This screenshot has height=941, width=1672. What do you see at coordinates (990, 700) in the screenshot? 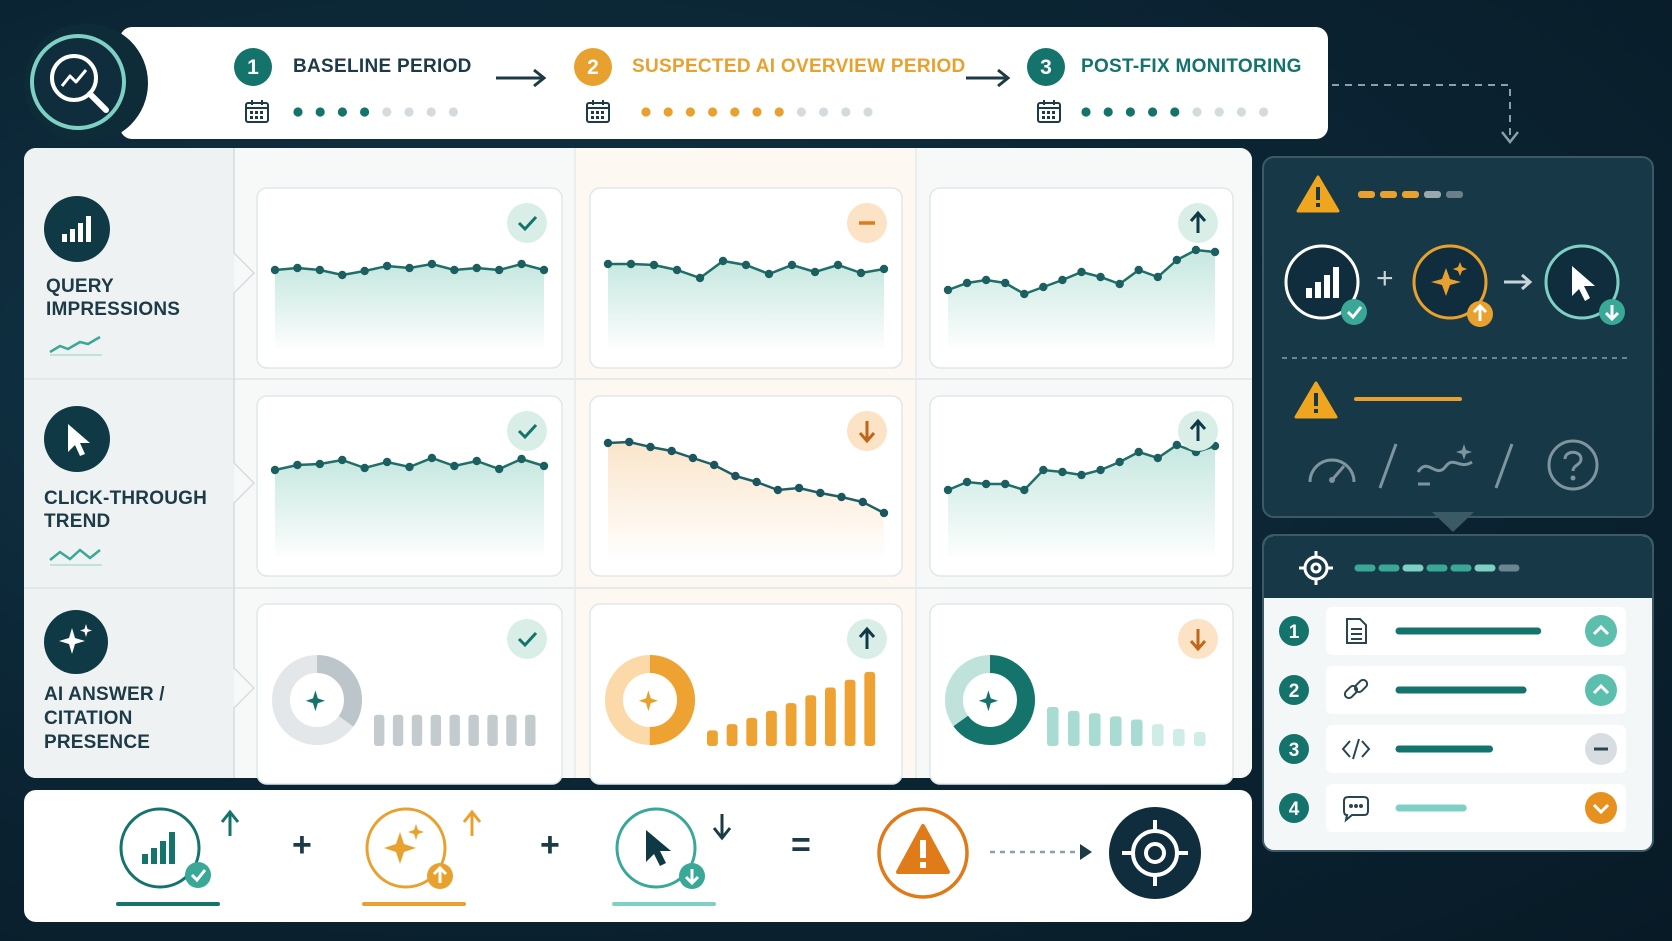
I see `donut-arc` at bounding box center [990, 700].